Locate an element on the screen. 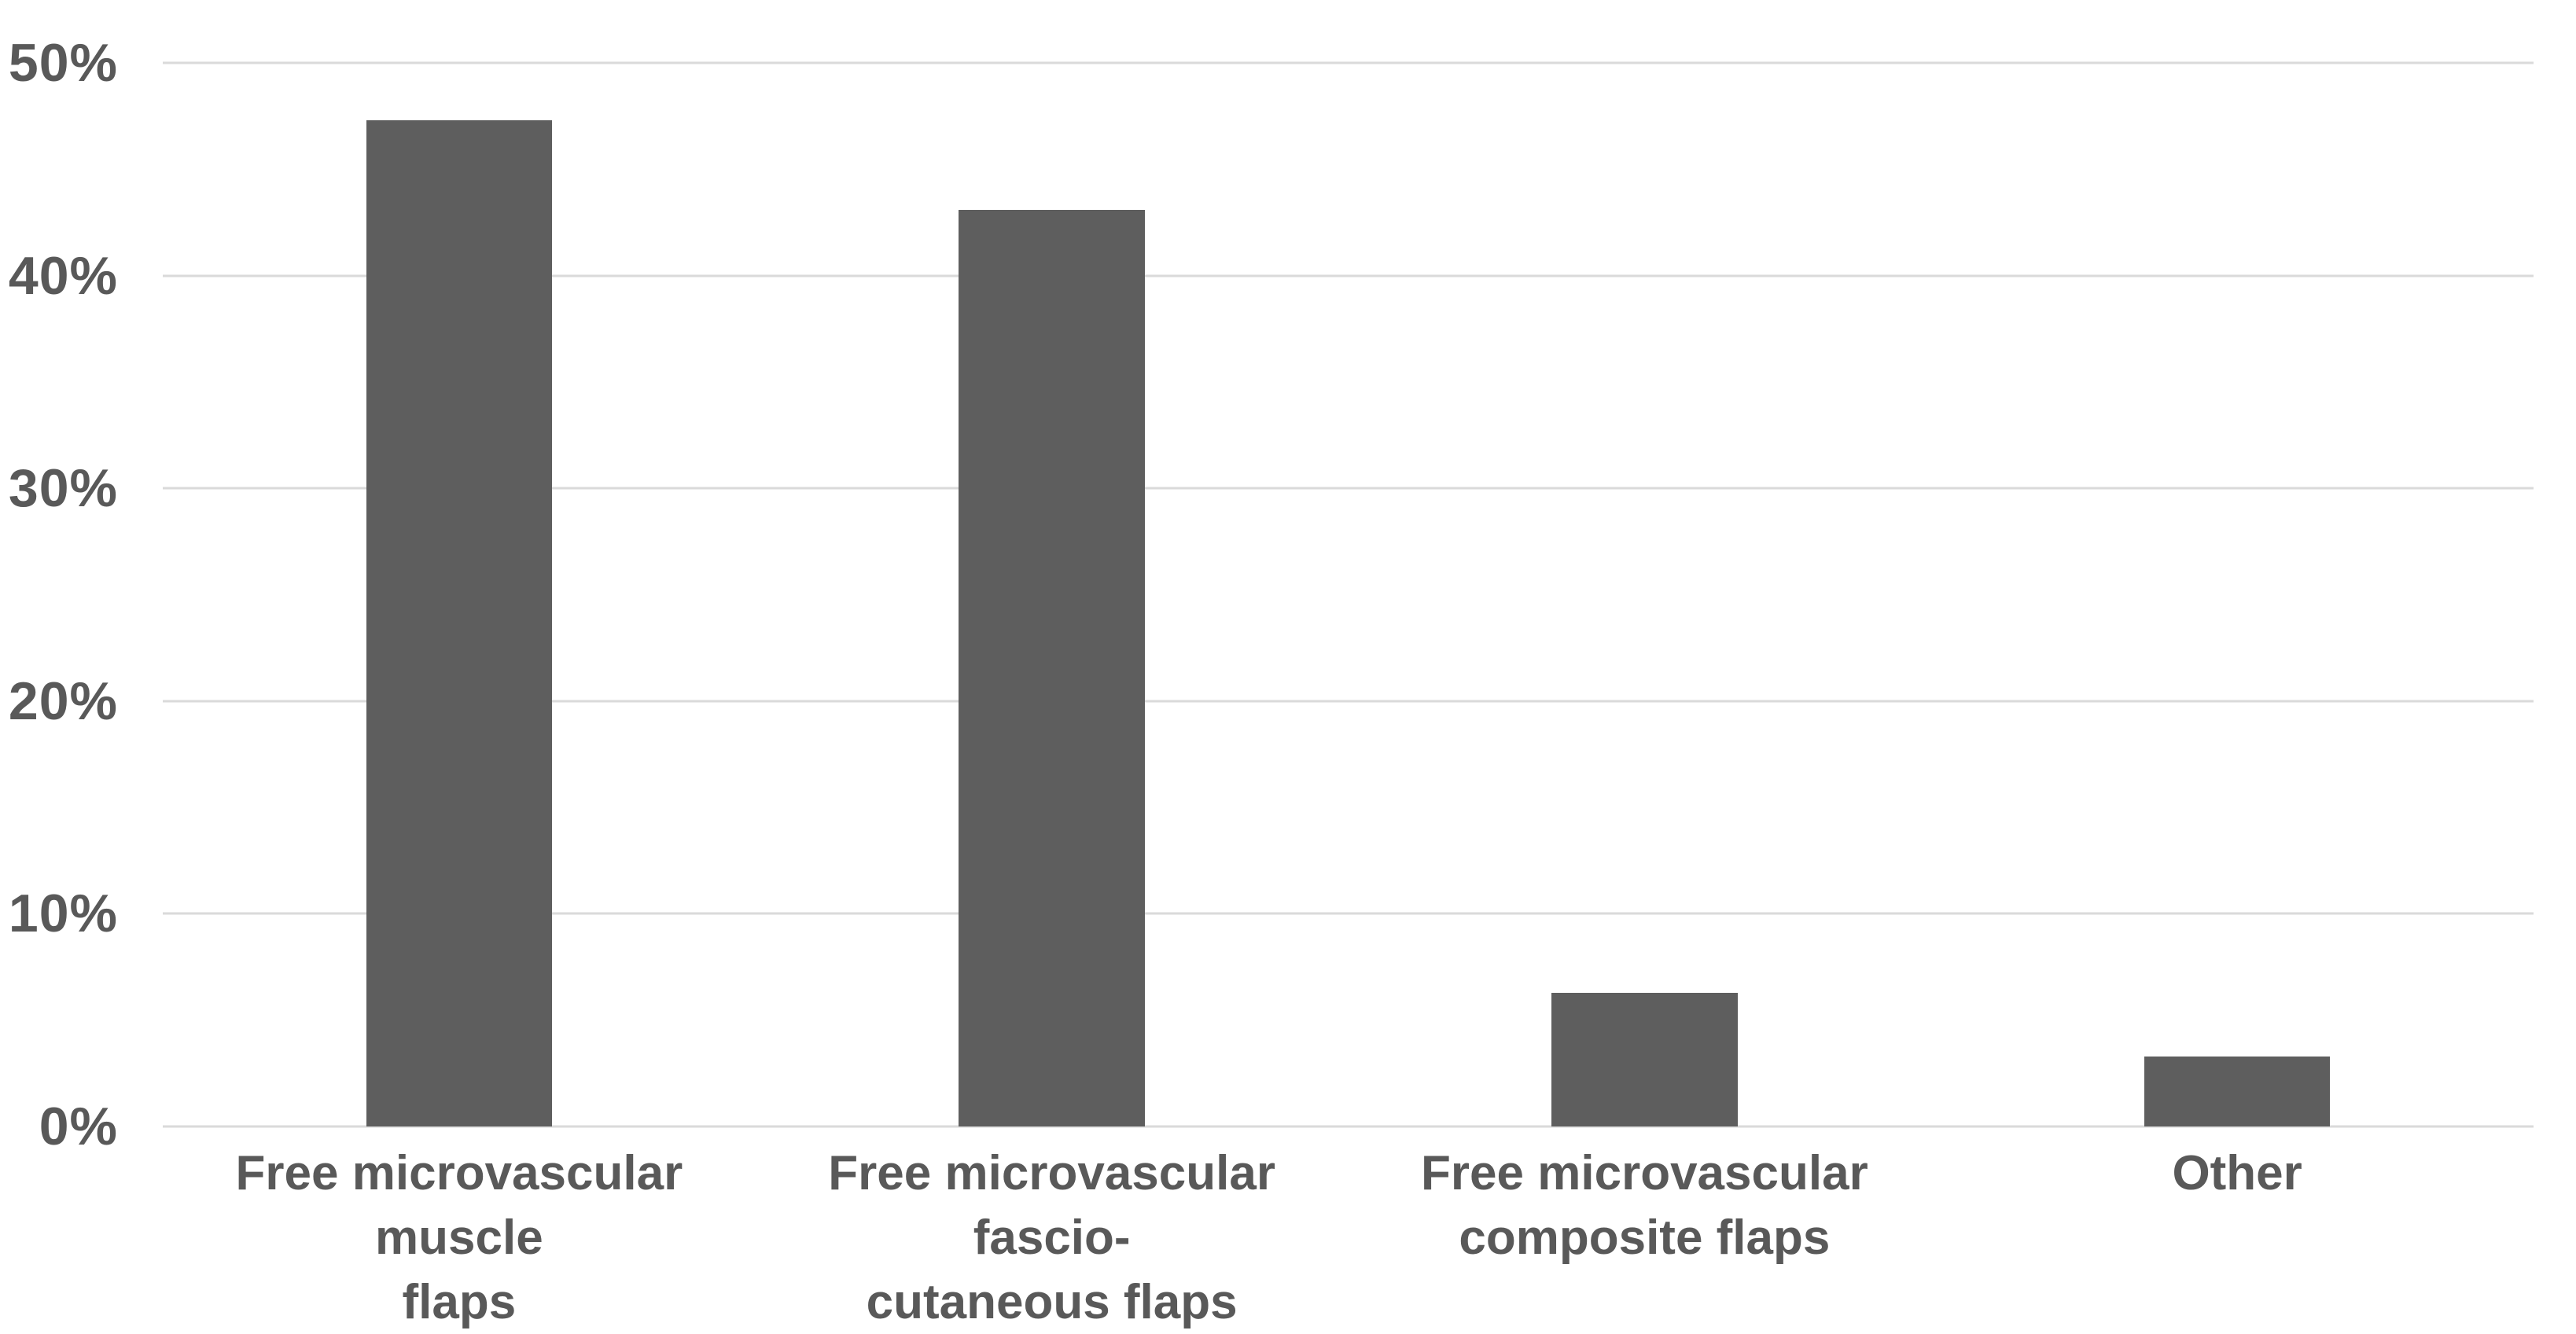 This screenshot has width=2576, height=1334. x-axis-label-1: Free microvascular muscle flaps is located at coordinates (459, 1237).